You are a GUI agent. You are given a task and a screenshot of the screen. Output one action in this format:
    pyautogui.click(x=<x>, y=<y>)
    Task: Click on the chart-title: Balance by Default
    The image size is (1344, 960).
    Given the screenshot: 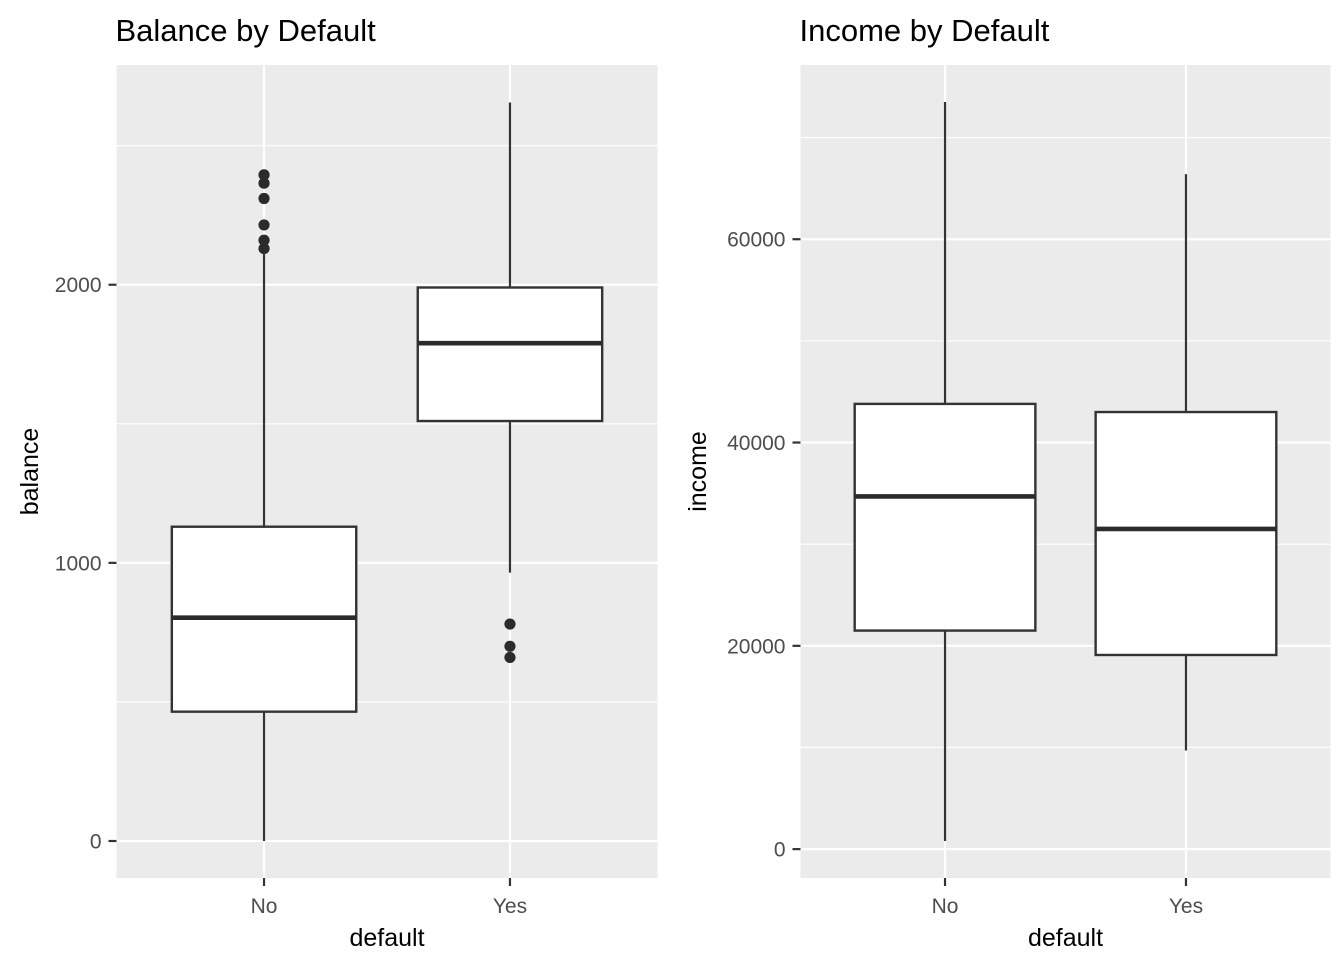 What is the action you would take?
    pyautogui.click(x=246, y=30)
    